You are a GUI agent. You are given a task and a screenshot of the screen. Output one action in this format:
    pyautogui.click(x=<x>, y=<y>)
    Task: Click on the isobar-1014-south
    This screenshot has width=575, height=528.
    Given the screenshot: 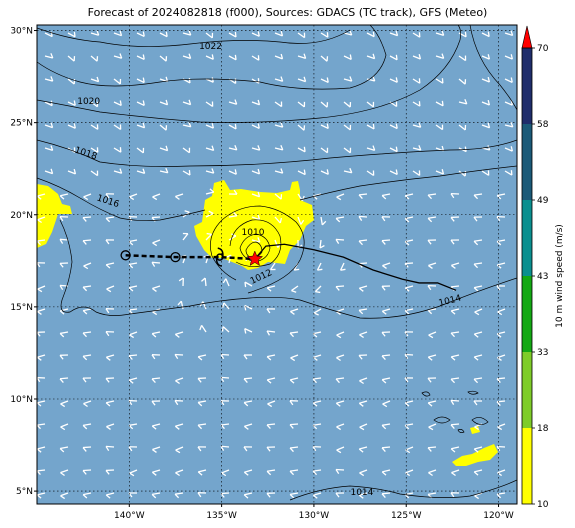 What is the action you would take?
    pyautogui.click(x=403, y=490)
    